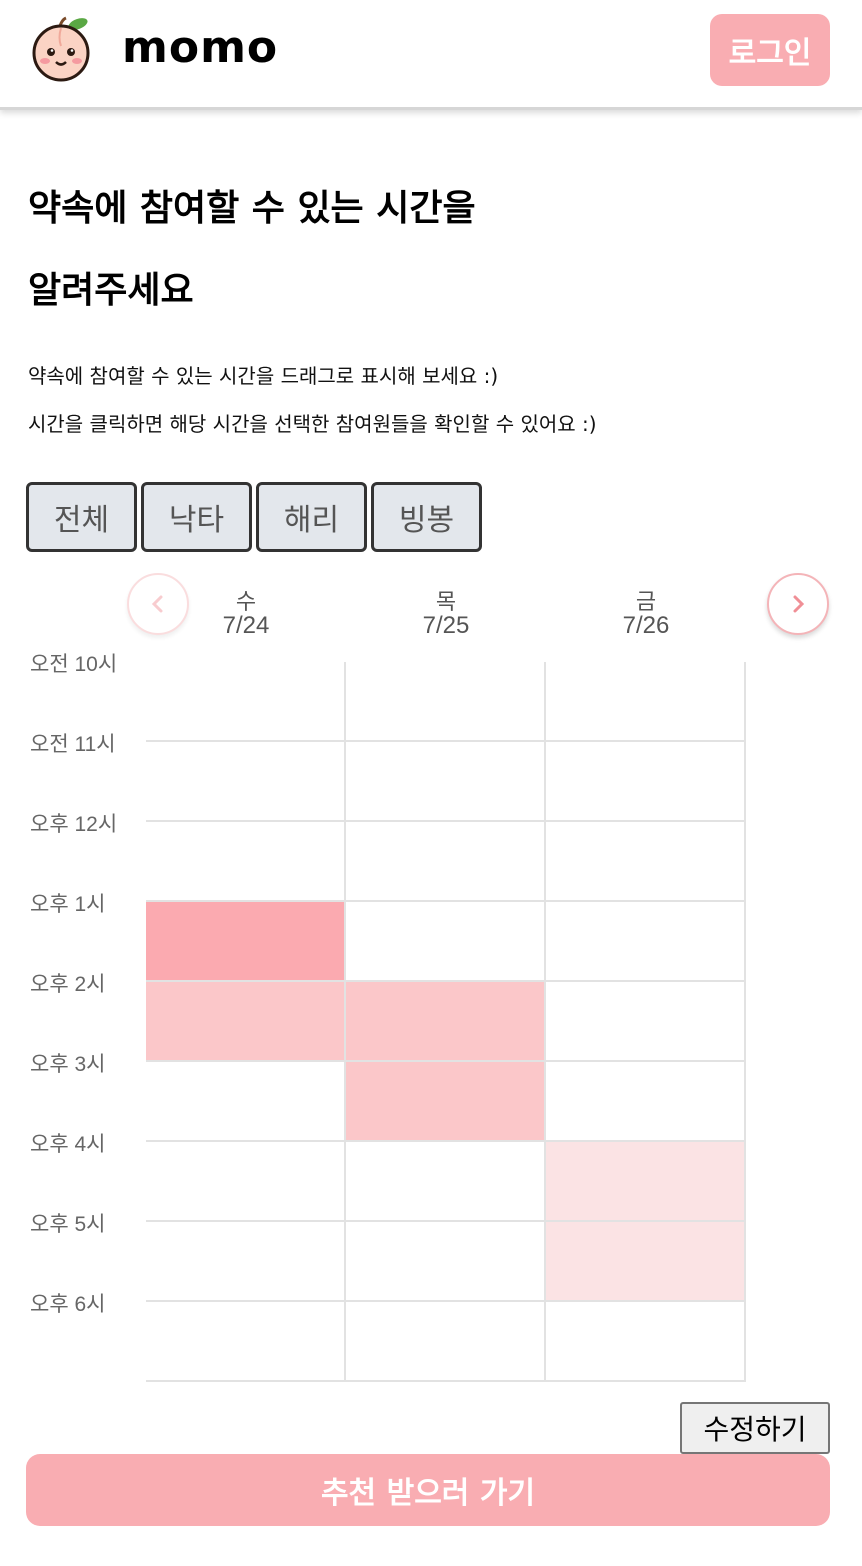  I want to click on edit-button: 수정하기, so click(755, 1428).